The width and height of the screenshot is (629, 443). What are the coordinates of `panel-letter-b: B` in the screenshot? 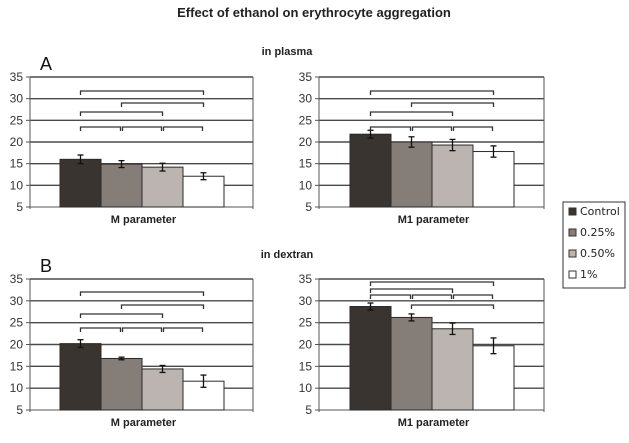 It's located at (46, 266).